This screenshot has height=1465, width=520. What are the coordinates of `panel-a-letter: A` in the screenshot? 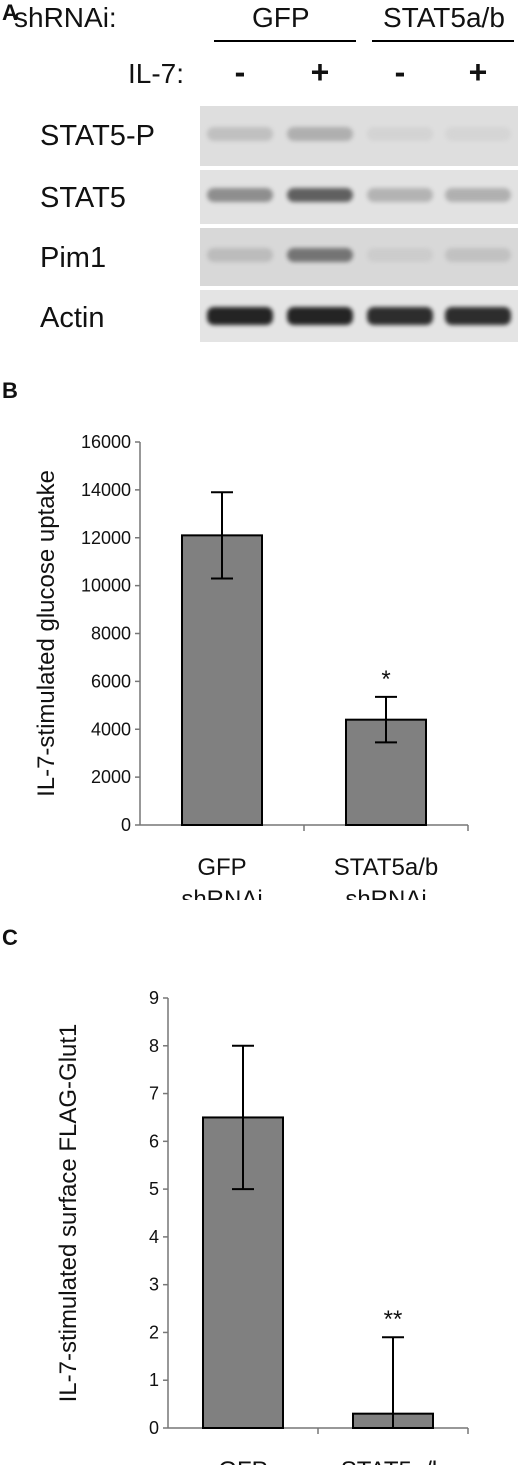 It's located at (10, 12).